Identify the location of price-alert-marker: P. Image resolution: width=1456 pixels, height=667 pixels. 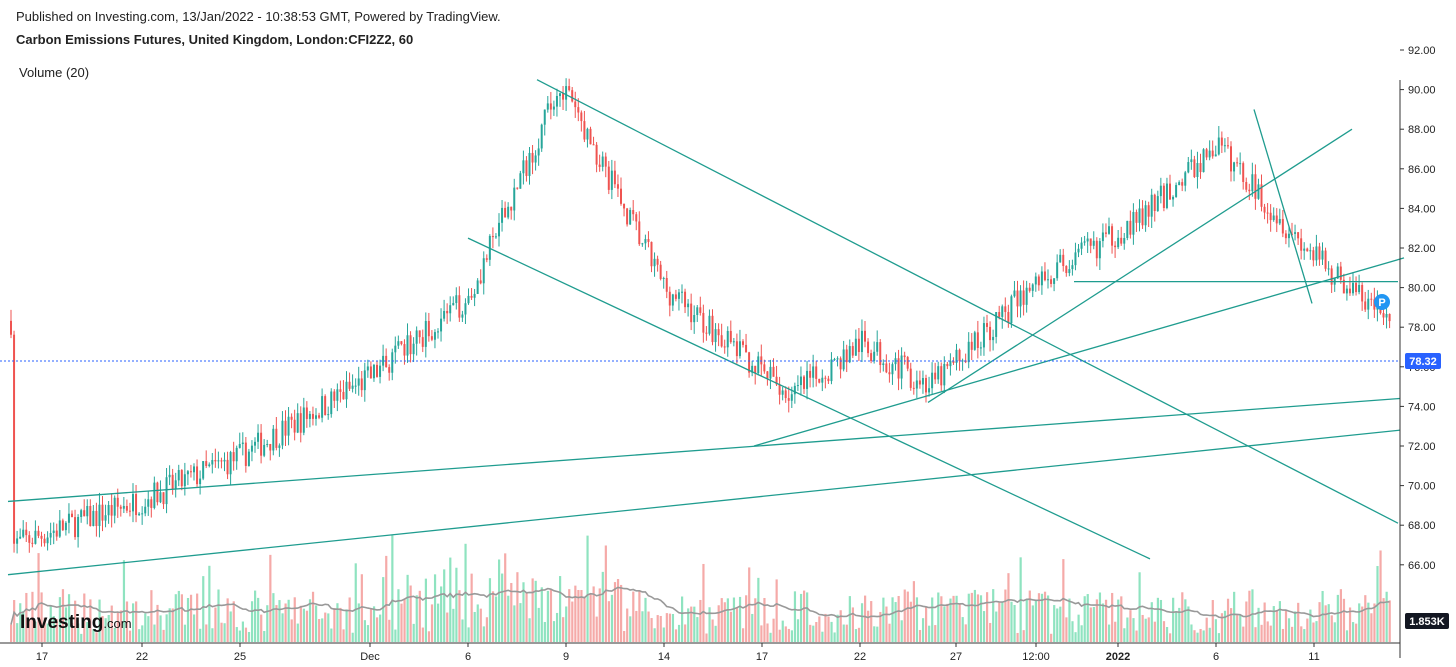
(1382, 302).